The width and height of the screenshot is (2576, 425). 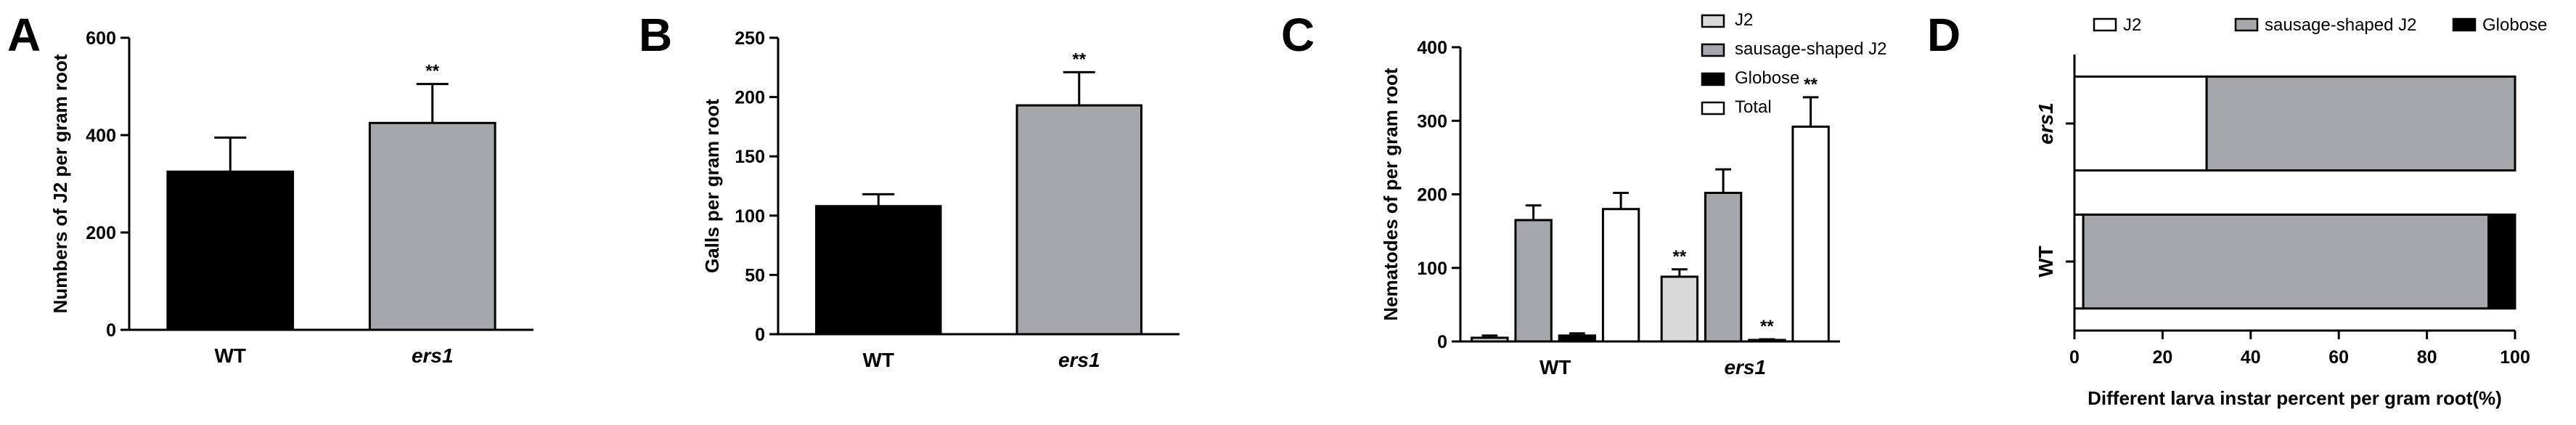 I want to click on chart-a-ytick-label-2: 400, so click(x=101, y=136).